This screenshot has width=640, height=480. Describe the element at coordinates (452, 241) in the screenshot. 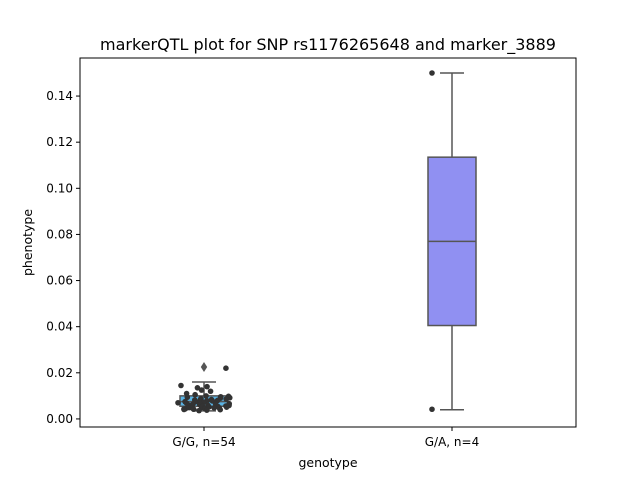

I see `box-group` at that location.